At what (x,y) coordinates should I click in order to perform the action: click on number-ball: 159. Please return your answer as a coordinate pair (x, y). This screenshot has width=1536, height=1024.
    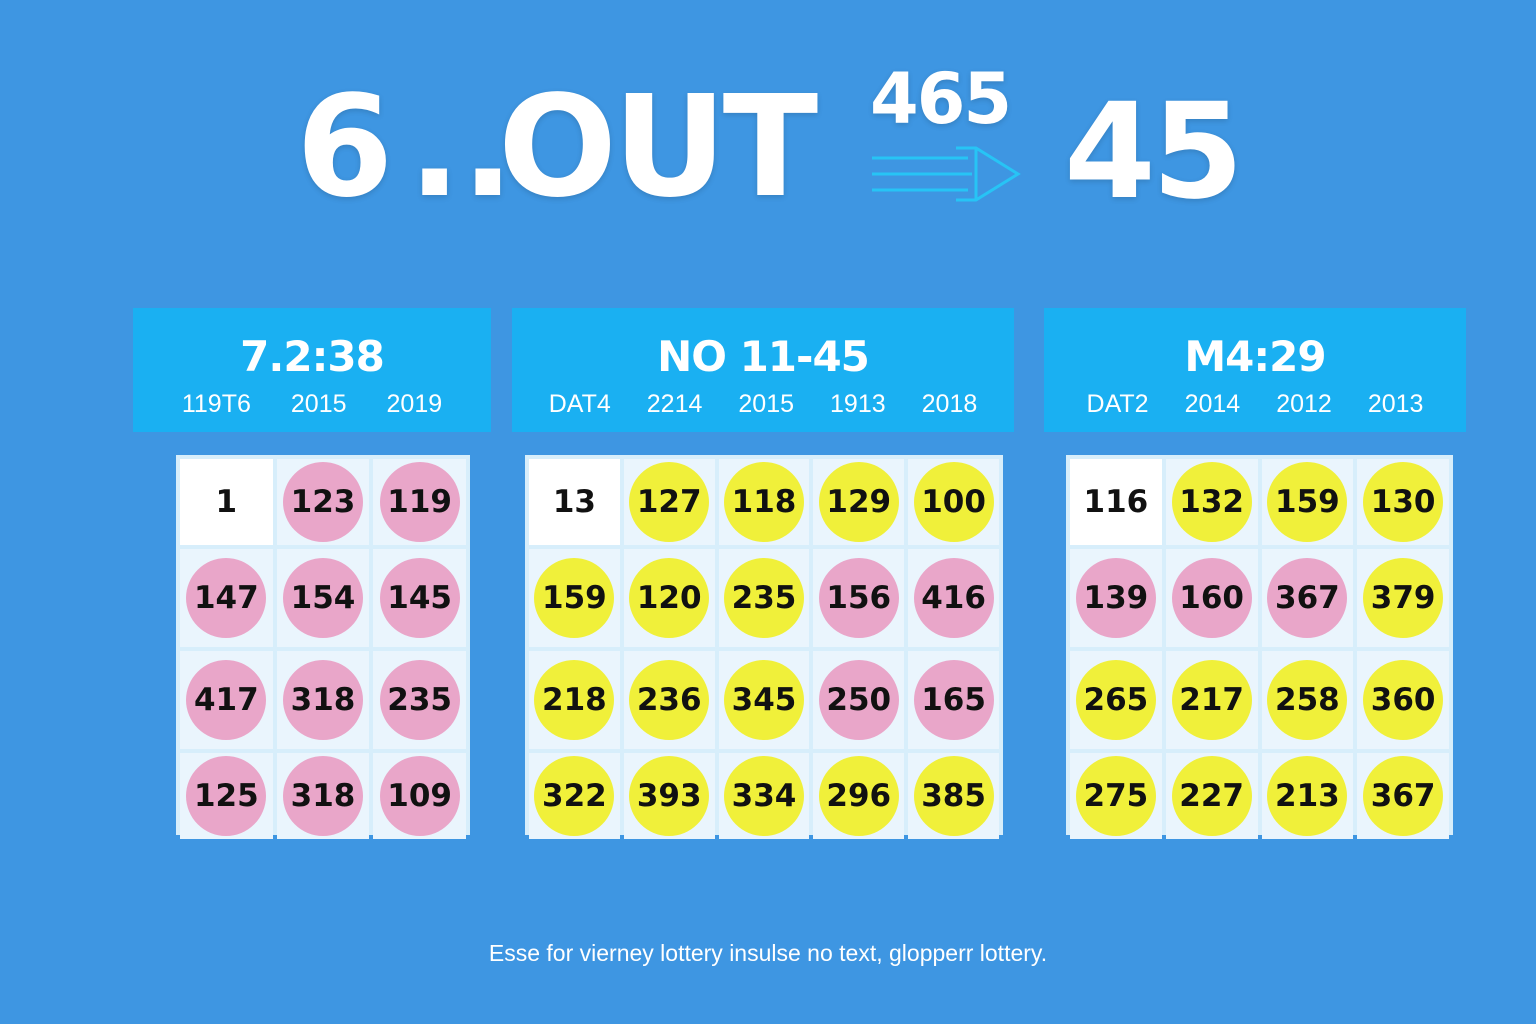
    Looking at the image, I should click on (1307, 502).